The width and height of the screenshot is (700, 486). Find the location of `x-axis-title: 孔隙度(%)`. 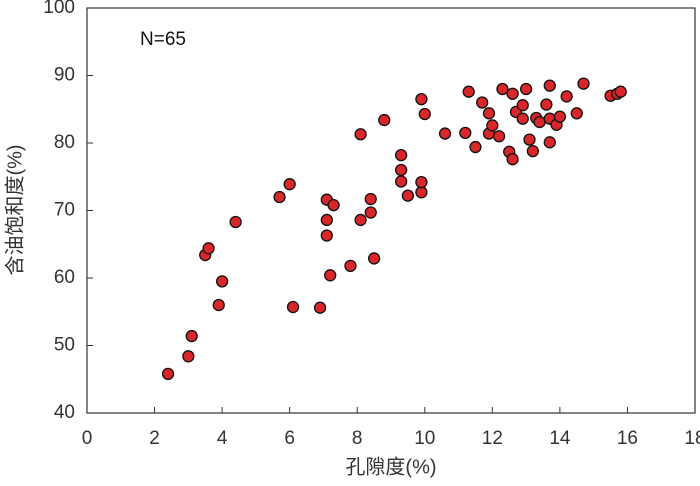

x-axis-title: 孔隙度(%) is located at coordinates (390, 466).